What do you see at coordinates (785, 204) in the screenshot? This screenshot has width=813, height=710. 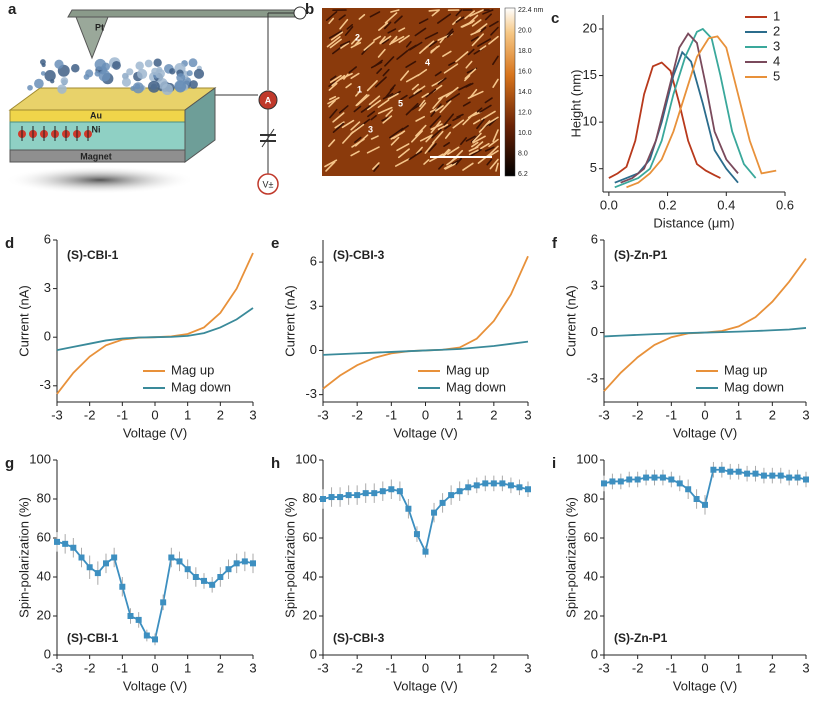 I see `x-tick-label: 0.6` at bounding box center [785, 204].